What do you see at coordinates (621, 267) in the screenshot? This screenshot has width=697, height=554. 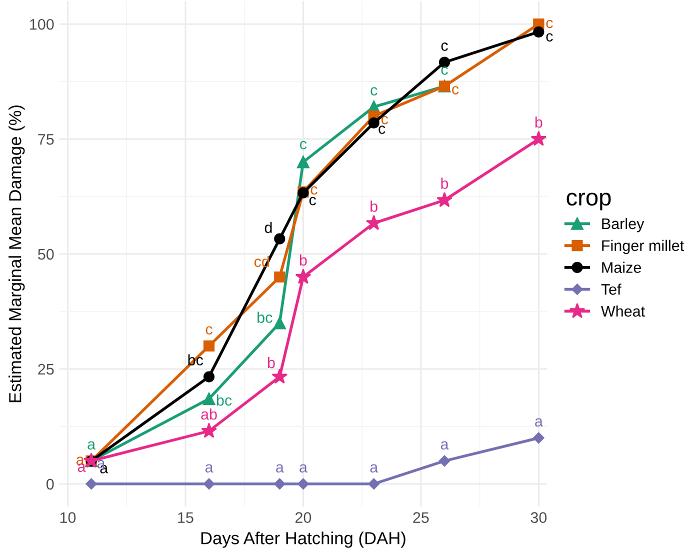 I see `legend-label: Maize` at bounding box center [621, 267].